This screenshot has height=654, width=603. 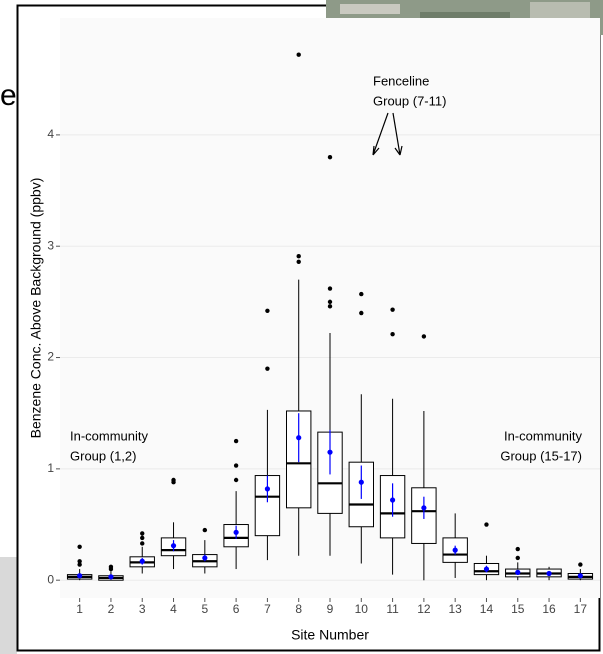 What do you see at coordinates (50, 134) in the screenshot?
I see `y-tick-label: 4` at bounding box center [50, 134].